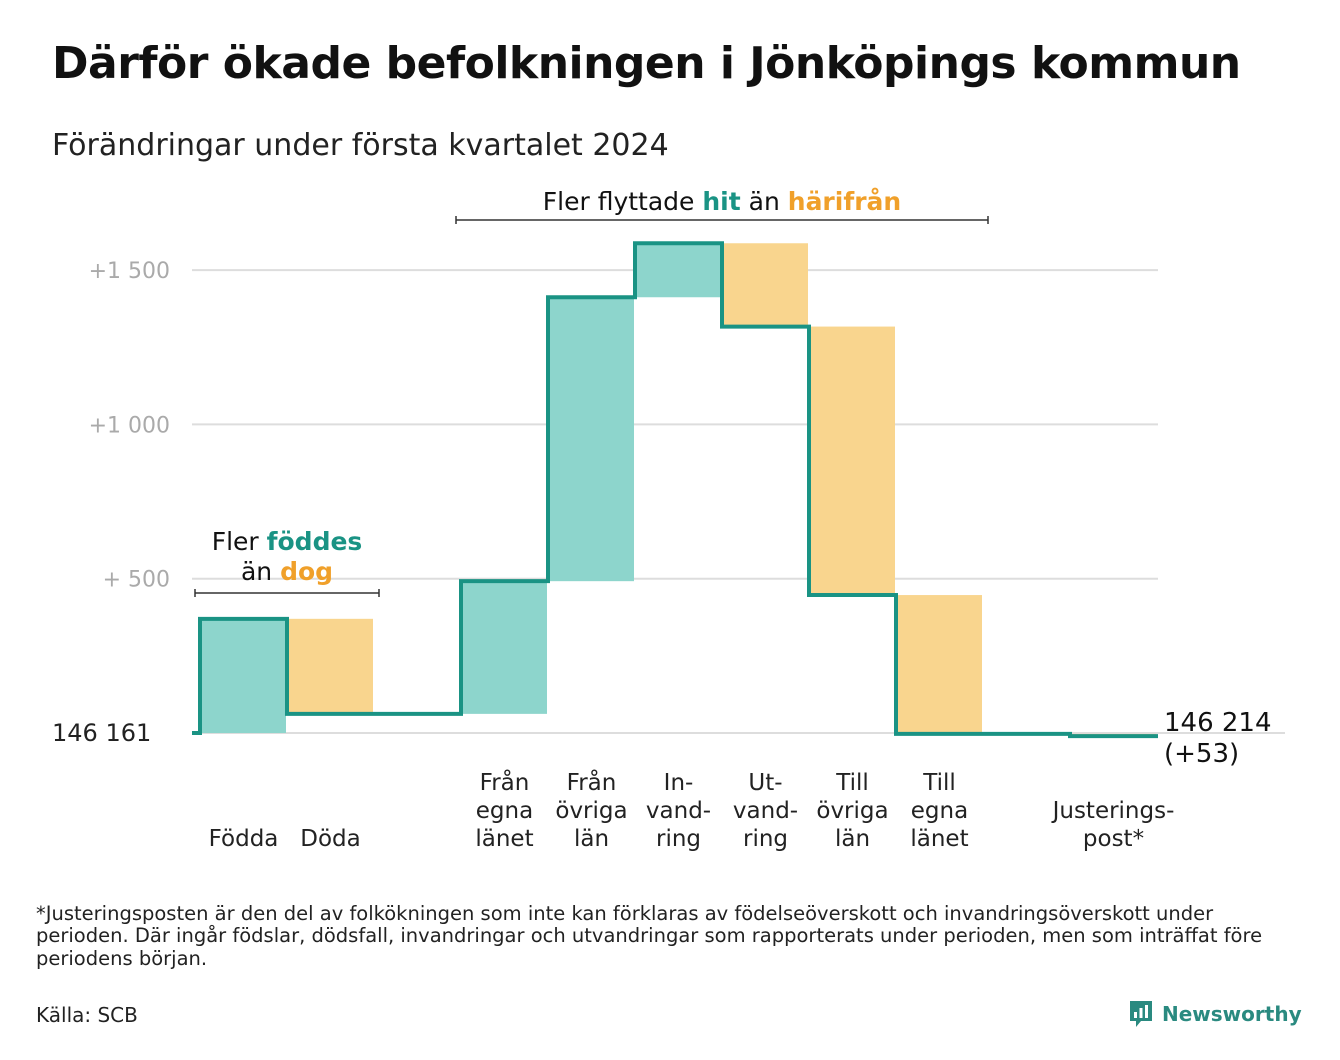 The width and height of the screenshot is (1340, 1060). I want to click on chart-subtitle: Förändringar under första kvartalet 2024, so click(360, 145).